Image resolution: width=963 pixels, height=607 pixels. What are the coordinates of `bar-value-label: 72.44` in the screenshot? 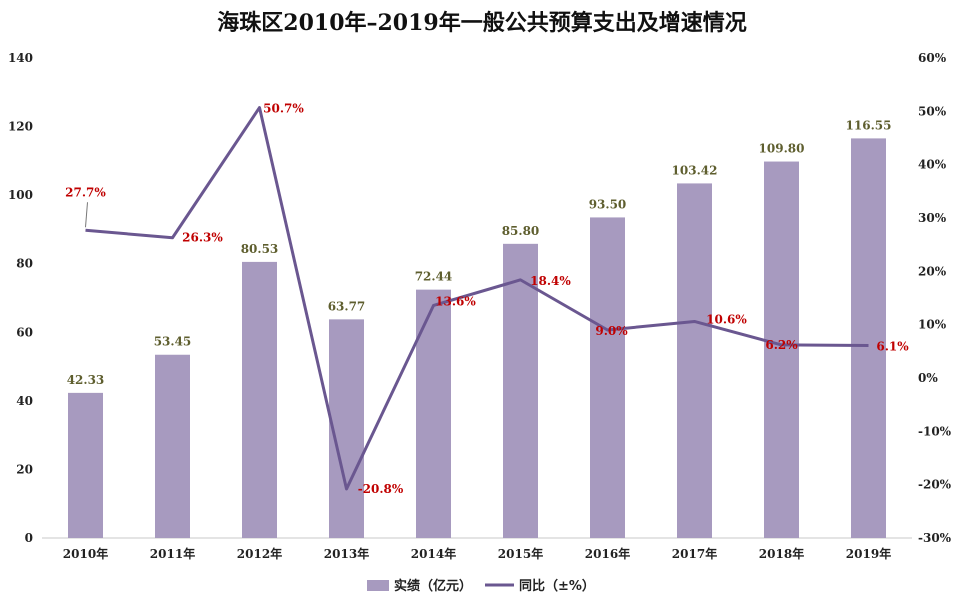 It's located at (434, 277).